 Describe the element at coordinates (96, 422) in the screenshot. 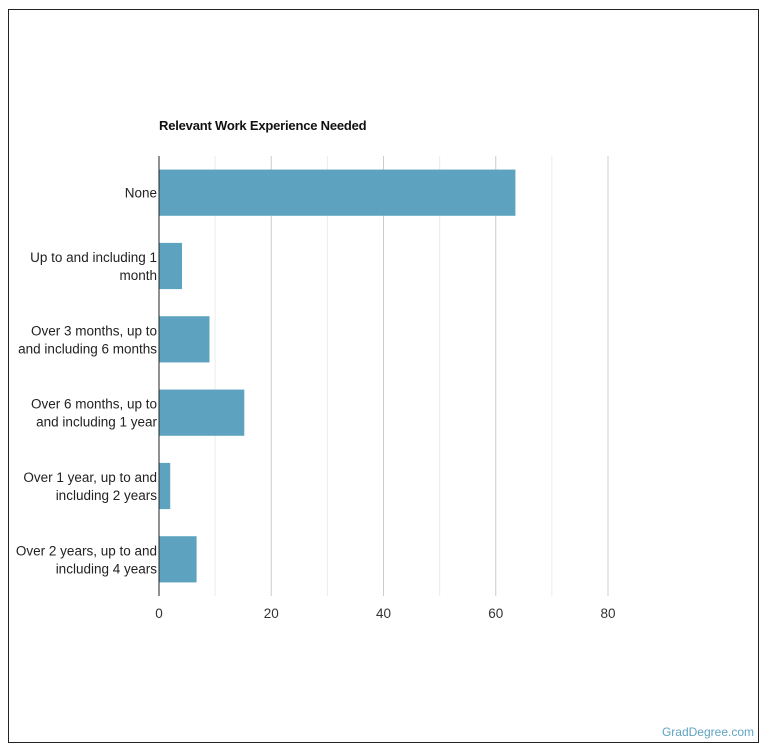

I see `category-label: and including 1 year` at that location.